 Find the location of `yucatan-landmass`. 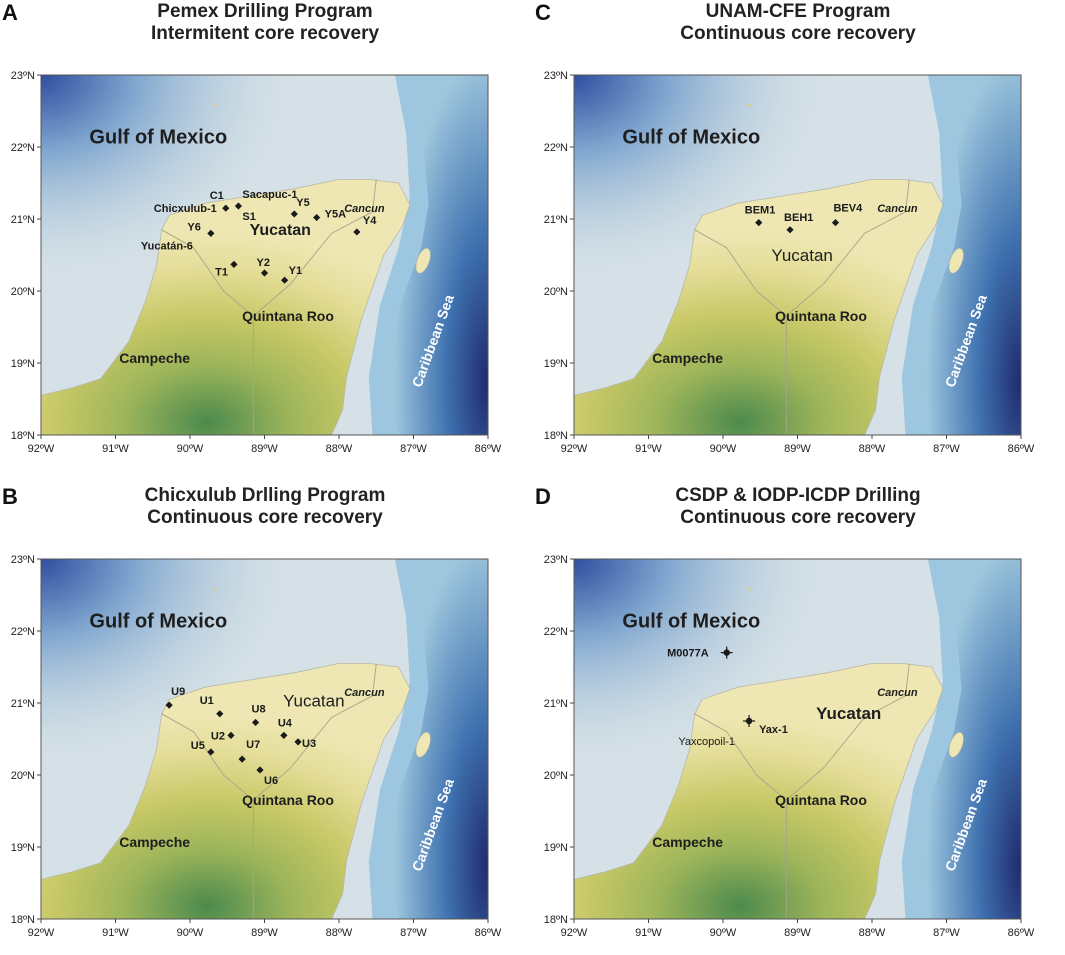

yucatan-landmass is located at coordinates (226, 791).